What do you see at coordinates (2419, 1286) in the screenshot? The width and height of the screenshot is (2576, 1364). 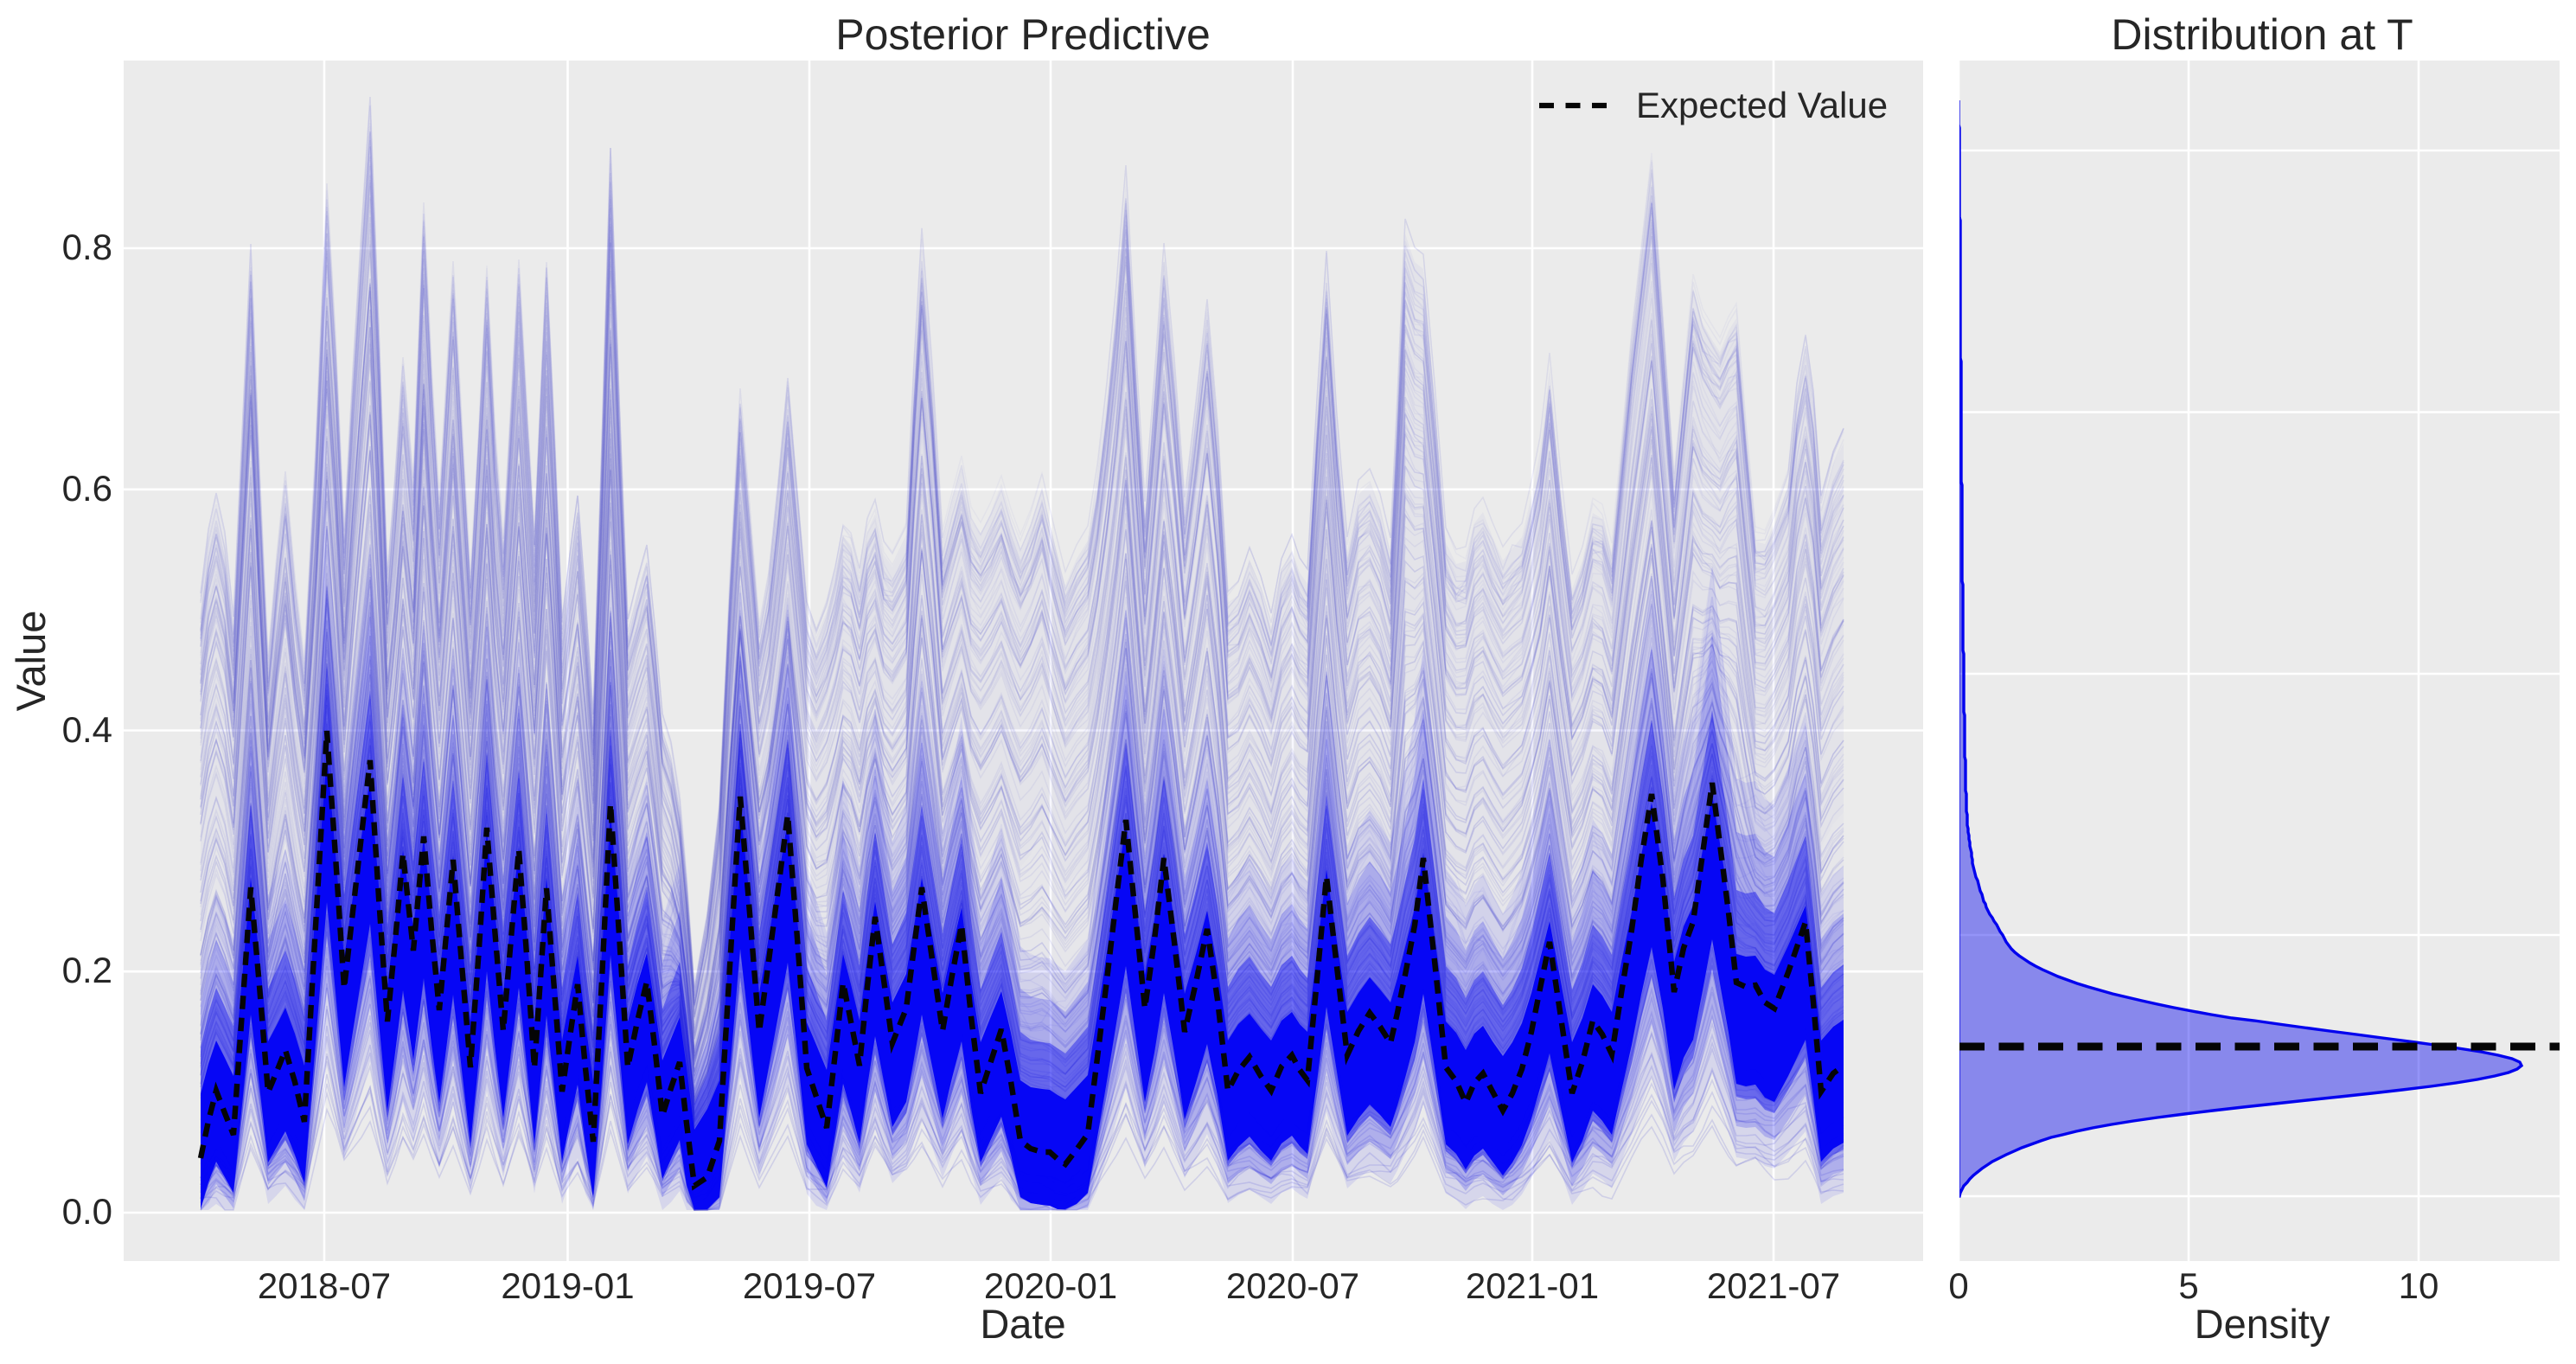 I see `svg-text: 10` at bounding box center [2419, 1286].